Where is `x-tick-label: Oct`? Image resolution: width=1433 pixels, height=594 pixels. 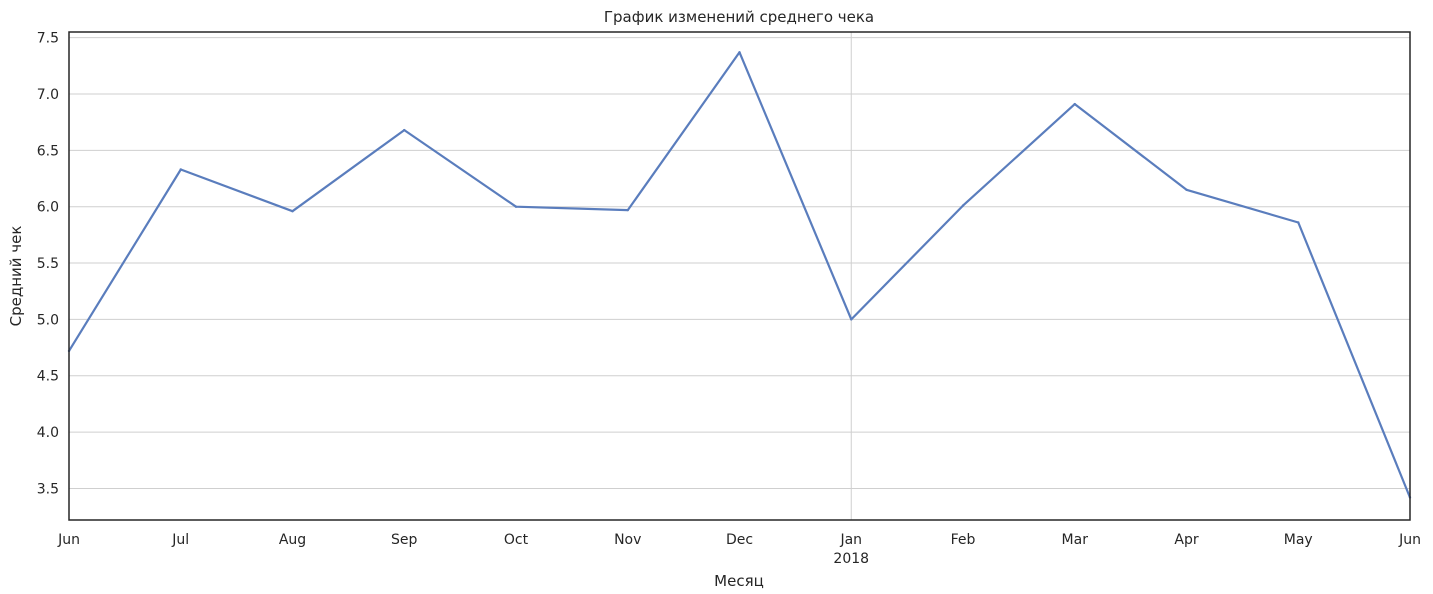 x-tick-label: Oct is located at coordinates (516, 540).